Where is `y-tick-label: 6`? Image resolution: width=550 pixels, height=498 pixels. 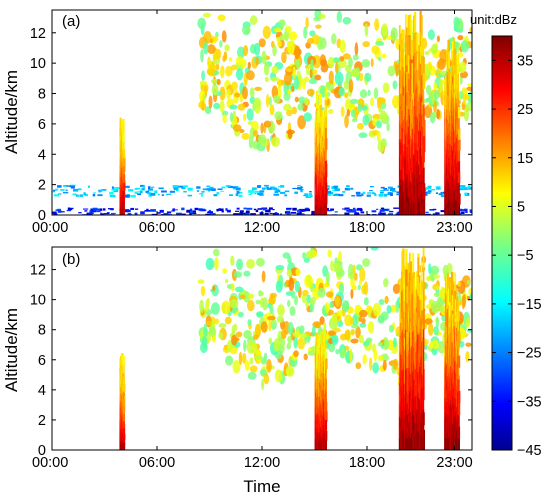
y-tick-label: 6 is located at coordinates (42, 361).